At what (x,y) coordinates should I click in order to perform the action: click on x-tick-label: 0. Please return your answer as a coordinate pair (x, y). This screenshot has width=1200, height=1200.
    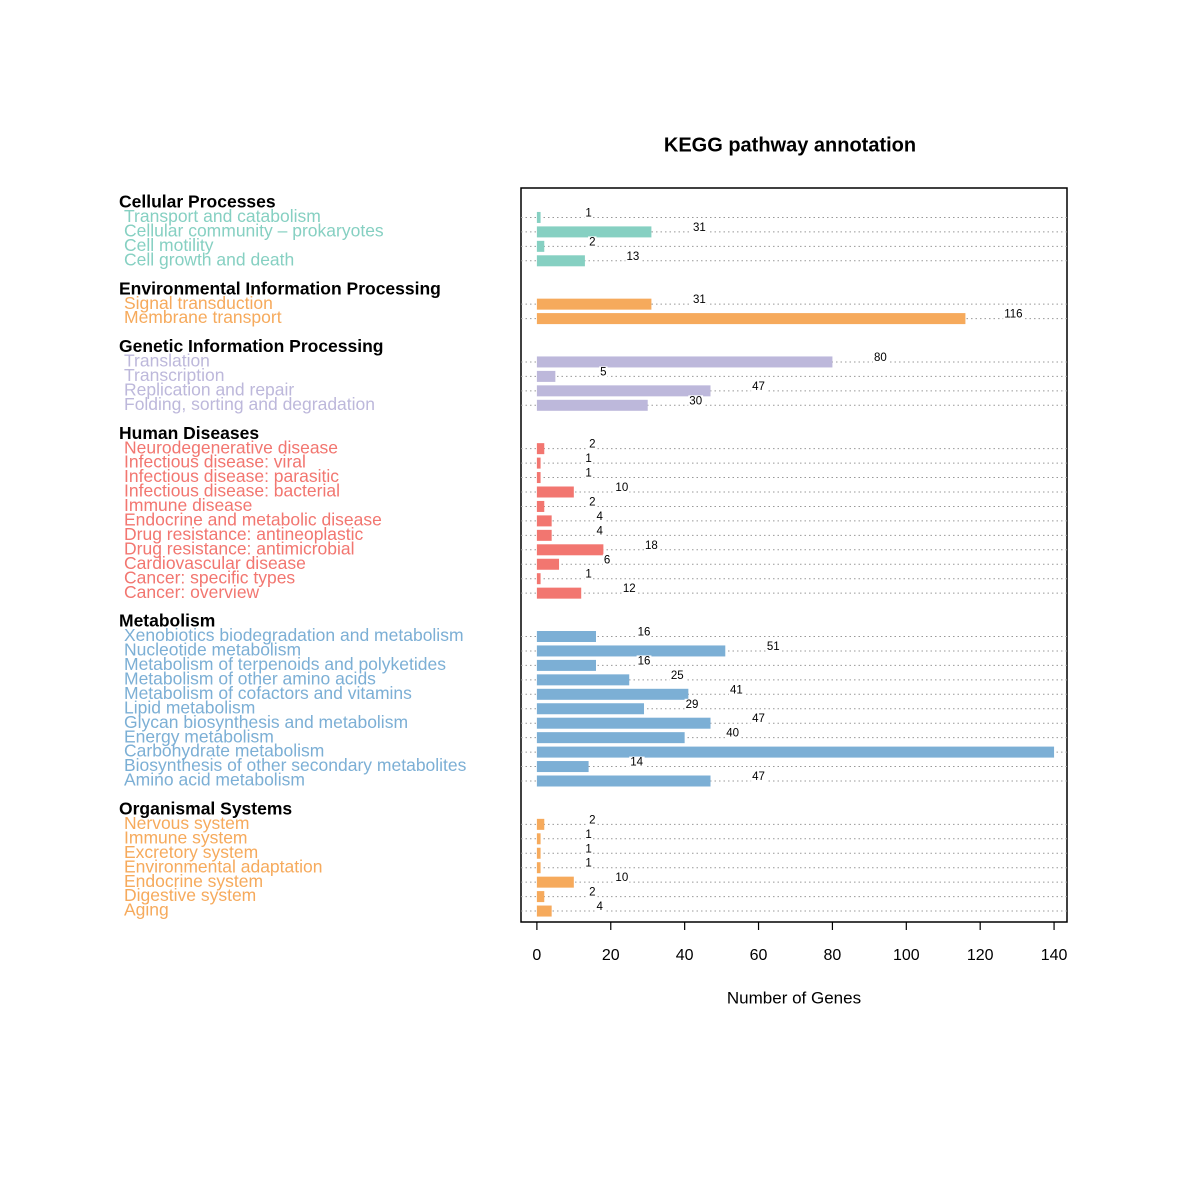
    Looking at the image, I should click on (536, 955).